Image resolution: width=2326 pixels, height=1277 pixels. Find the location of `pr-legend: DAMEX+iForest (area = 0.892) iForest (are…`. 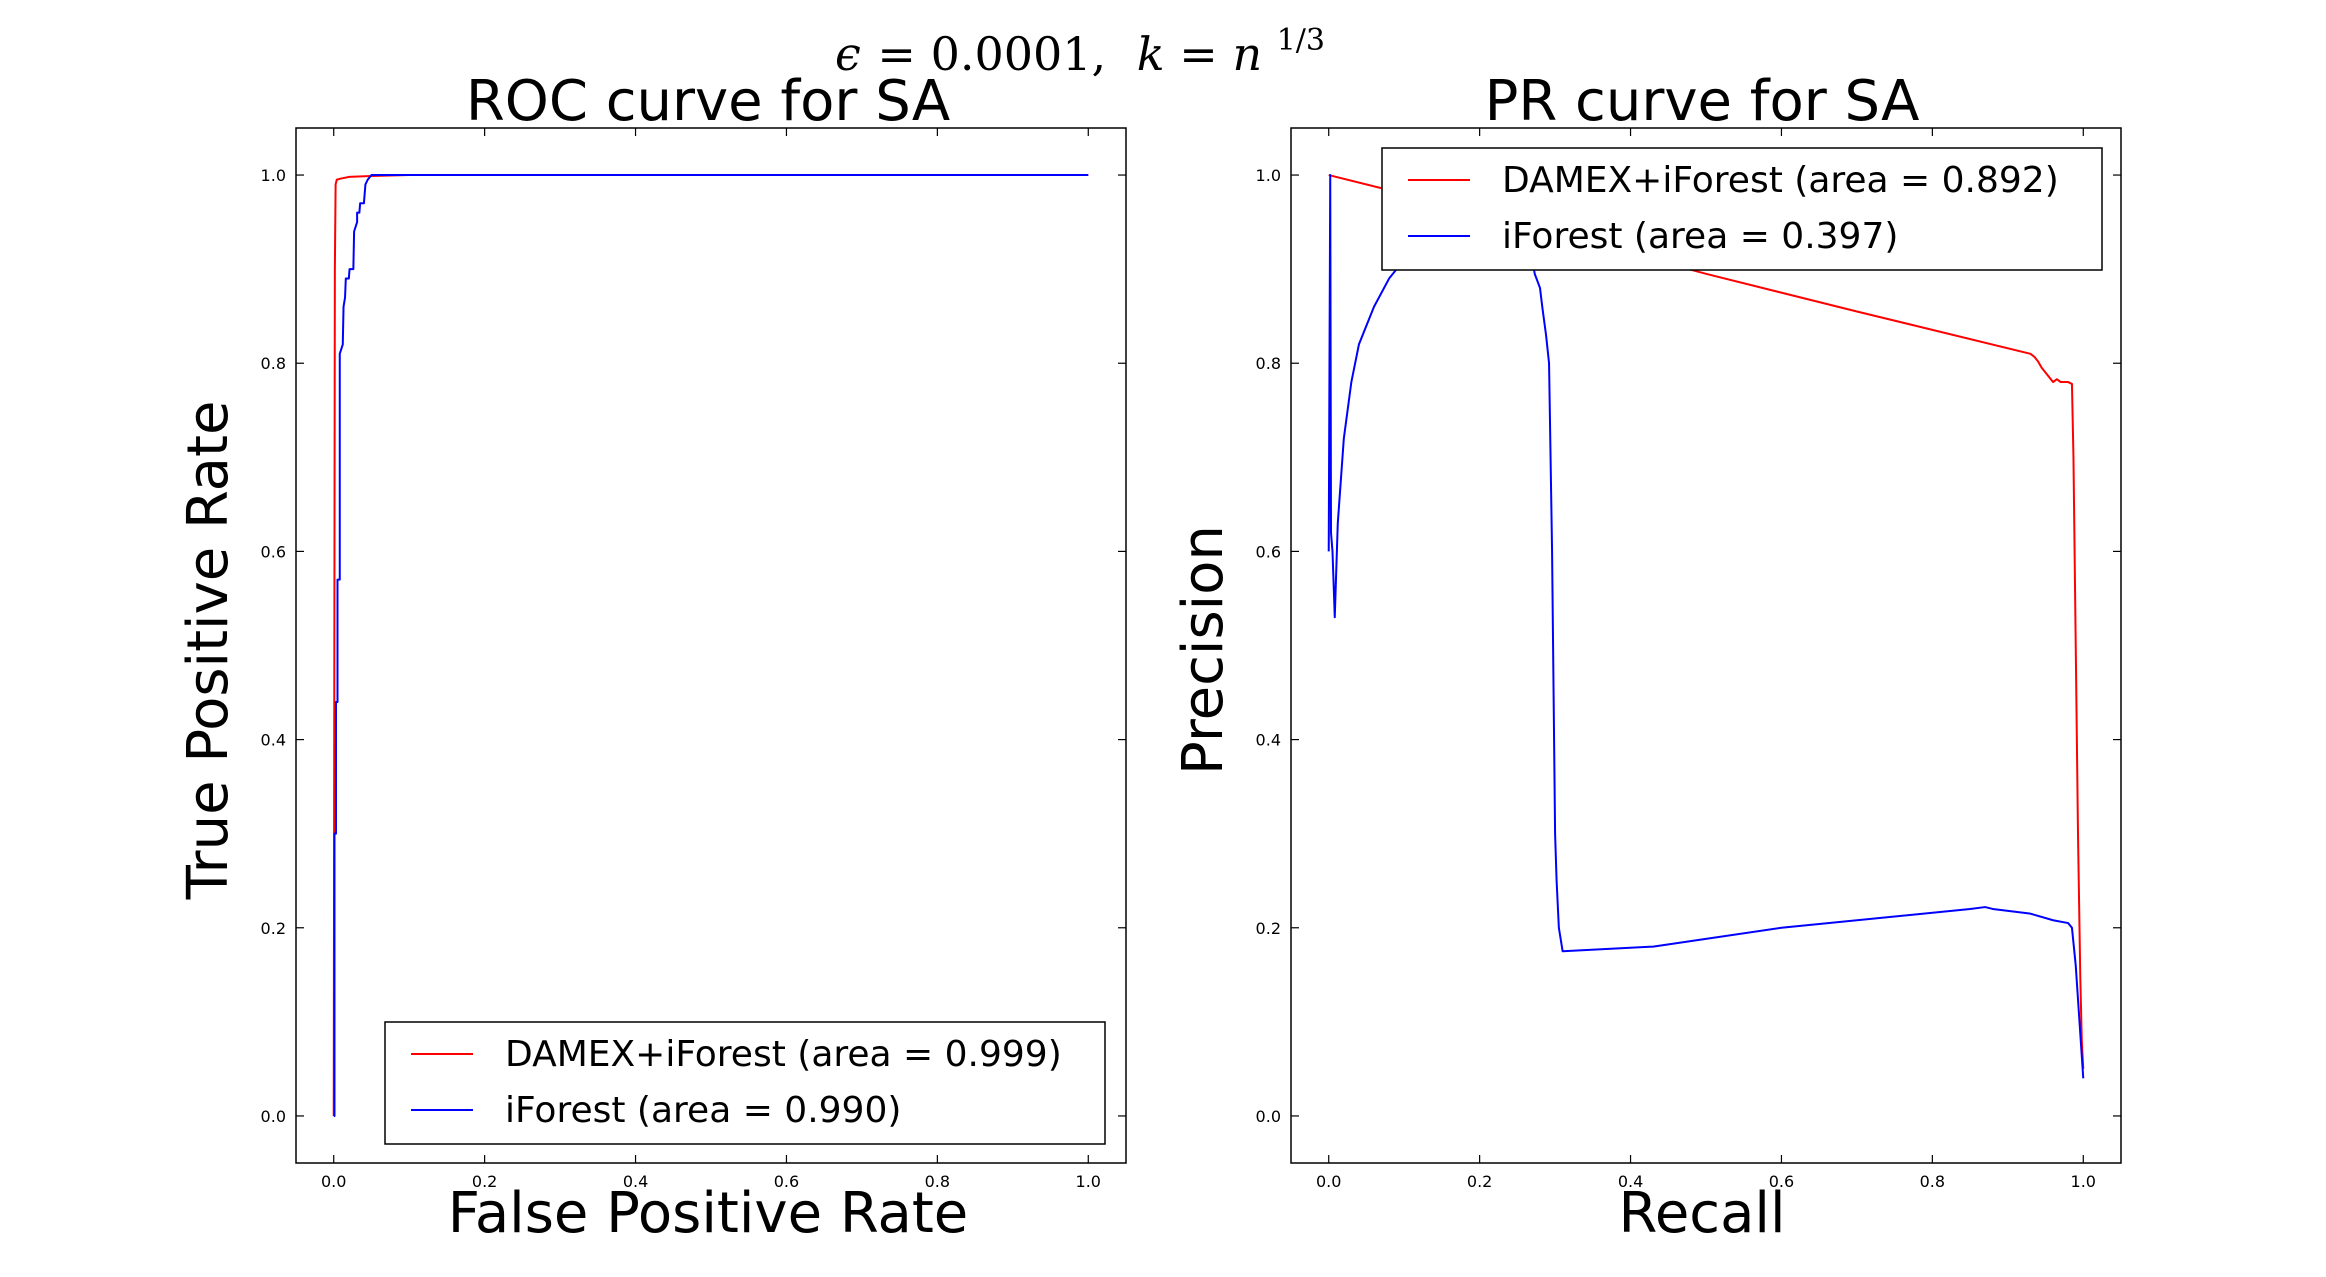

pr-legend: DAMEX+iForest (area = 0.892) iForest (are… is located at coordinates (1742, 209).